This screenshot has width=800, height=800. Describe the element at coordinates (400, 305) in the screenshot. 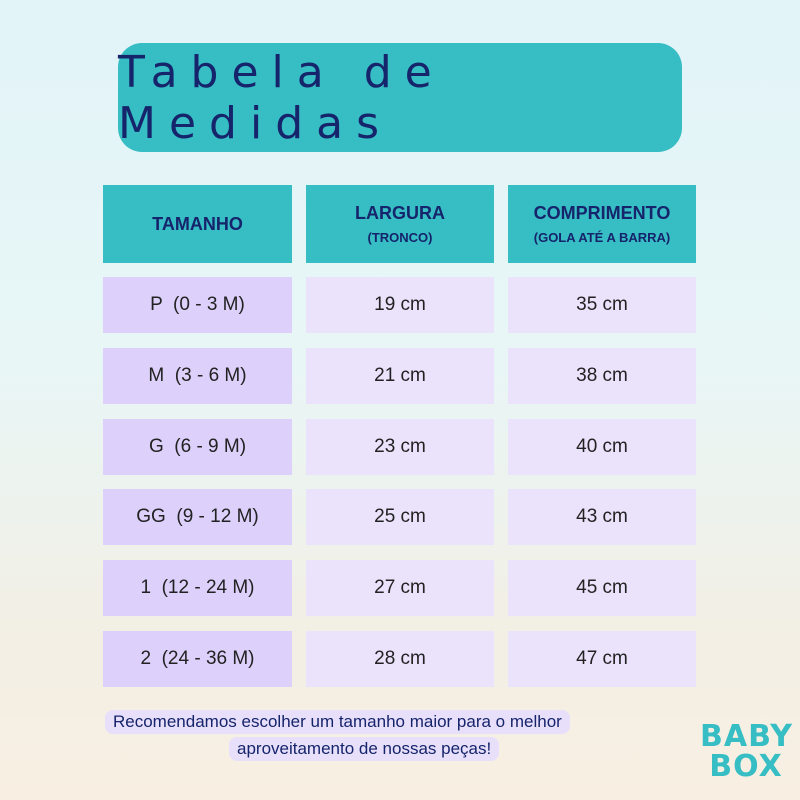

I see `width-cell: 19 cm` at that location.